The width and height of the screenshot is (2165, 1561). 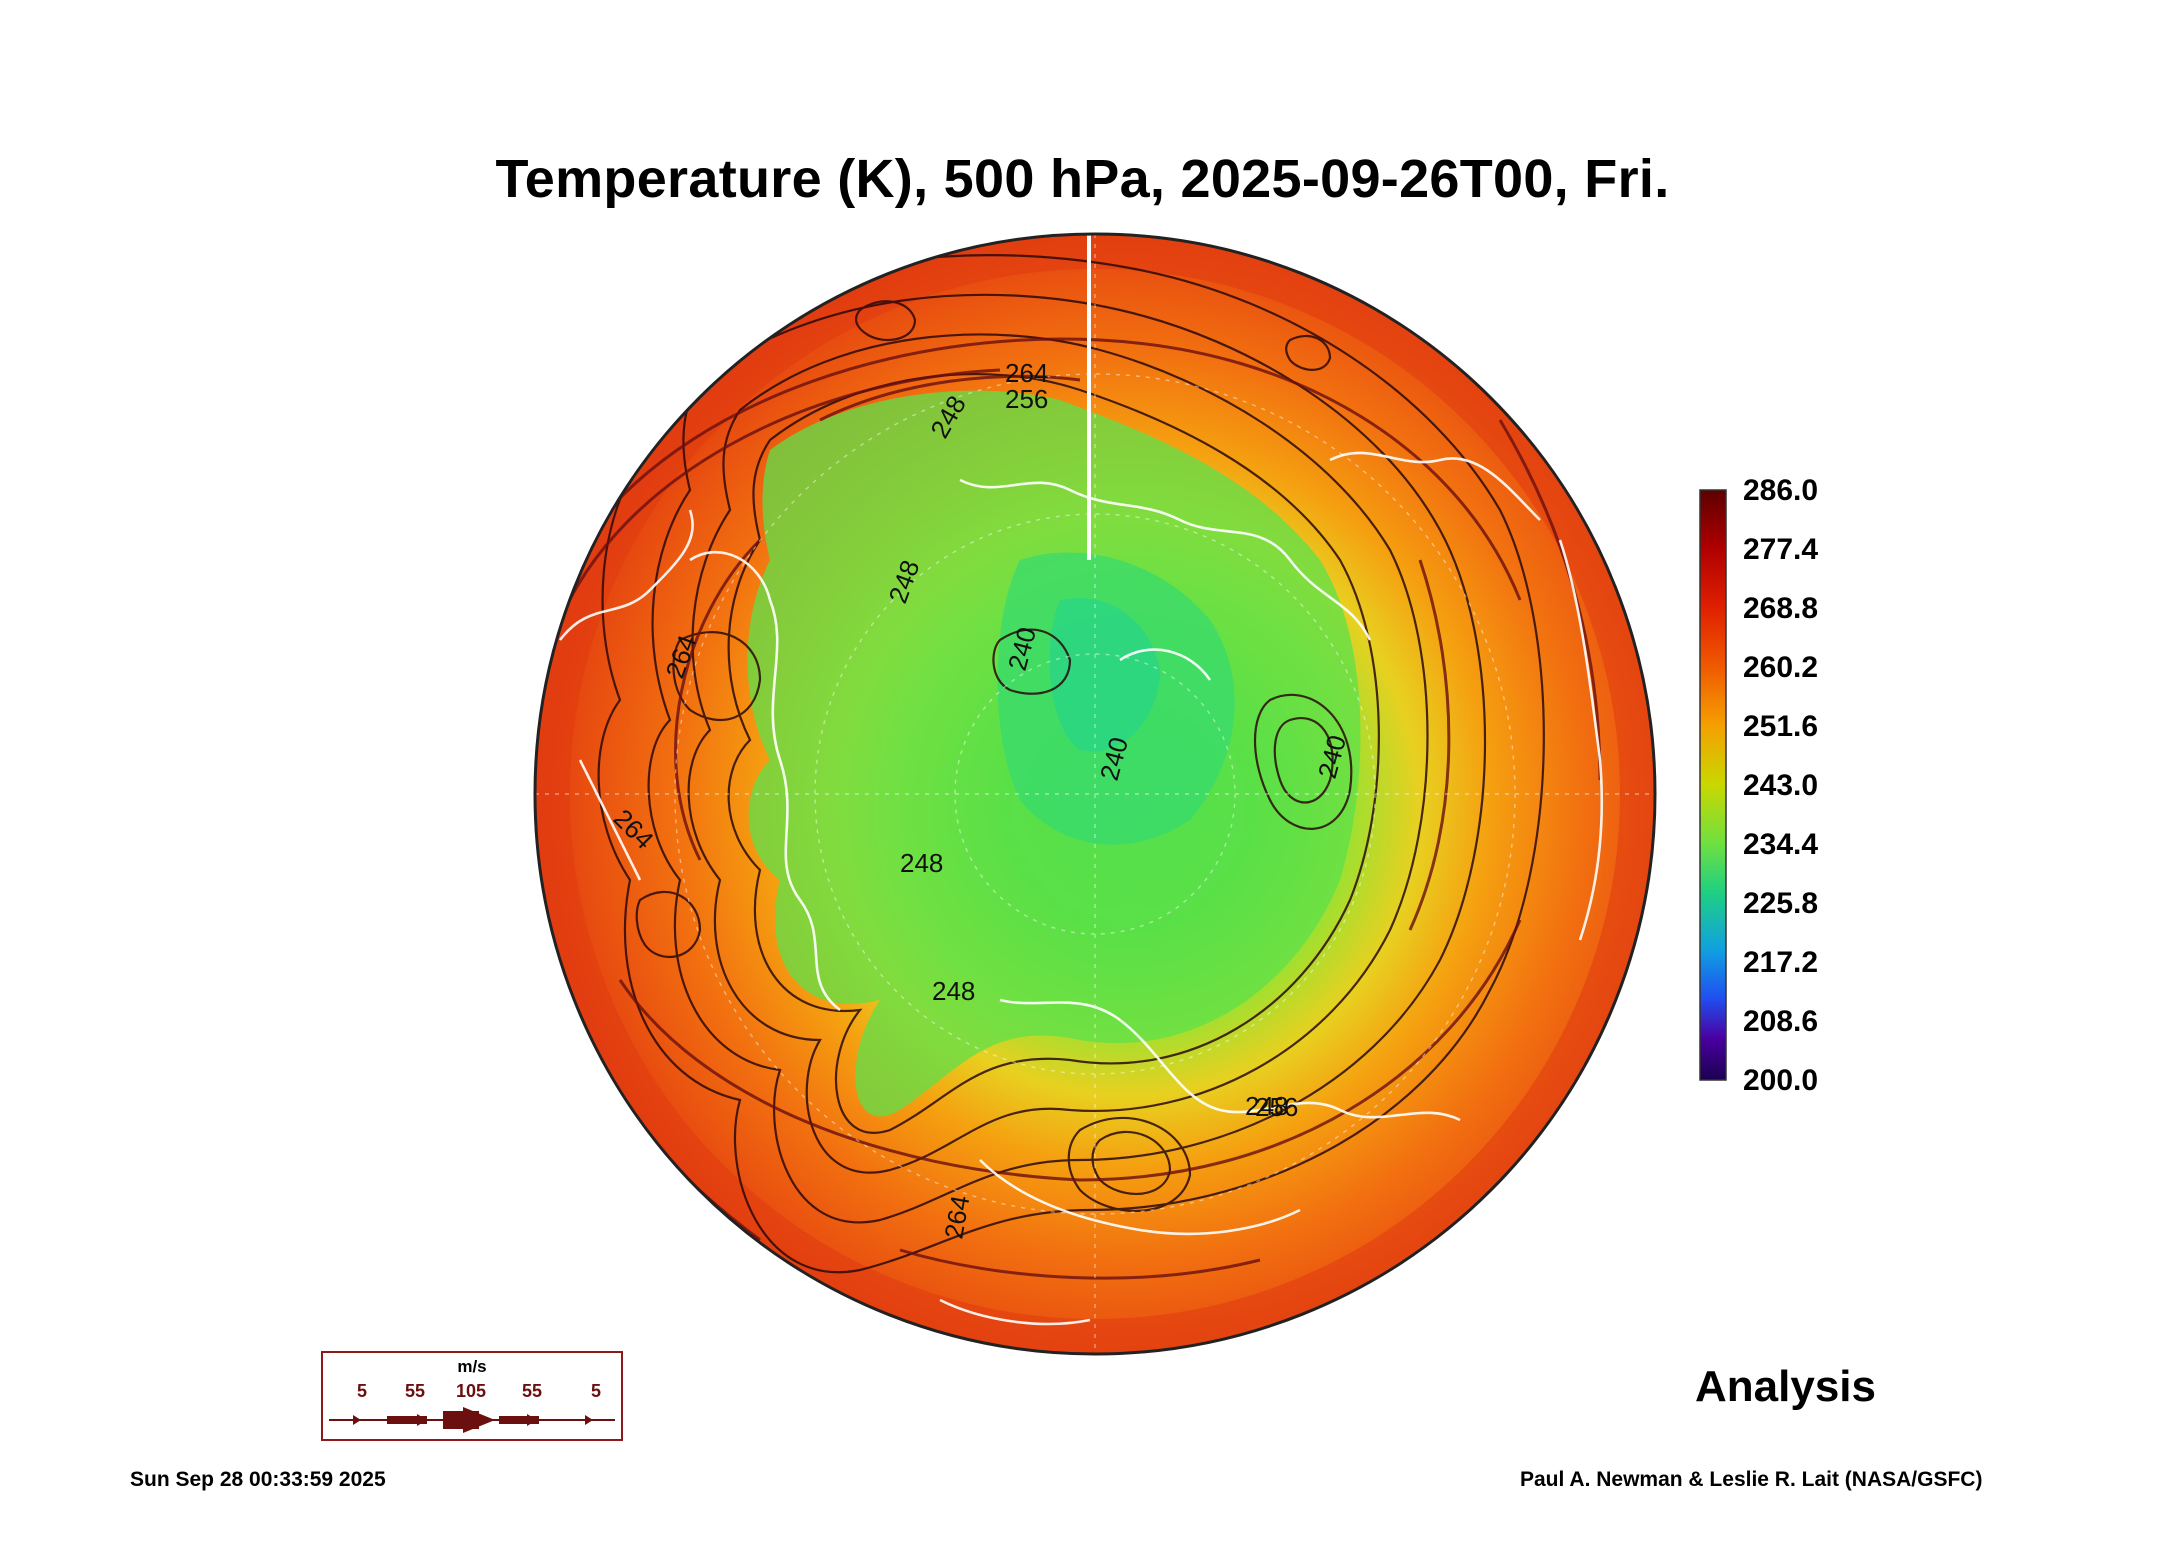 What do you see at coordinates (1781, 844) in the screenshot?
I see `colorbar-label: 234.4` at bounding box center [1781, 844].